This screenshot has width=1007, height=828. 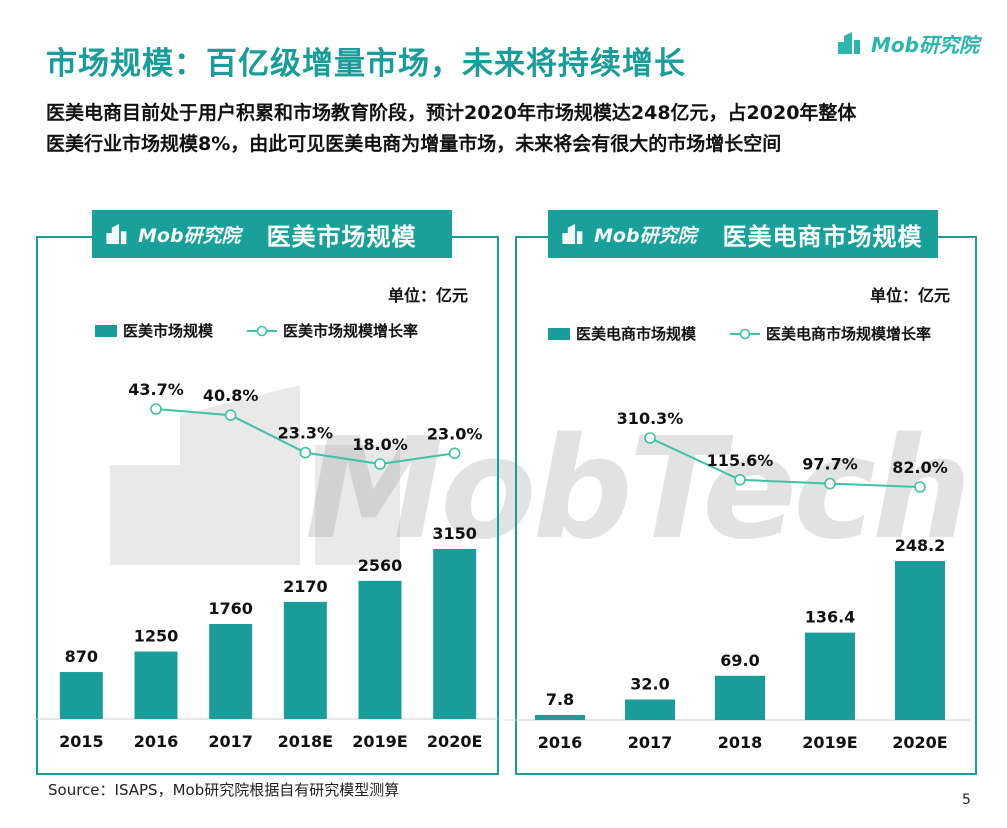 I want to click on page-number: 5, so click(x=966, y=800).